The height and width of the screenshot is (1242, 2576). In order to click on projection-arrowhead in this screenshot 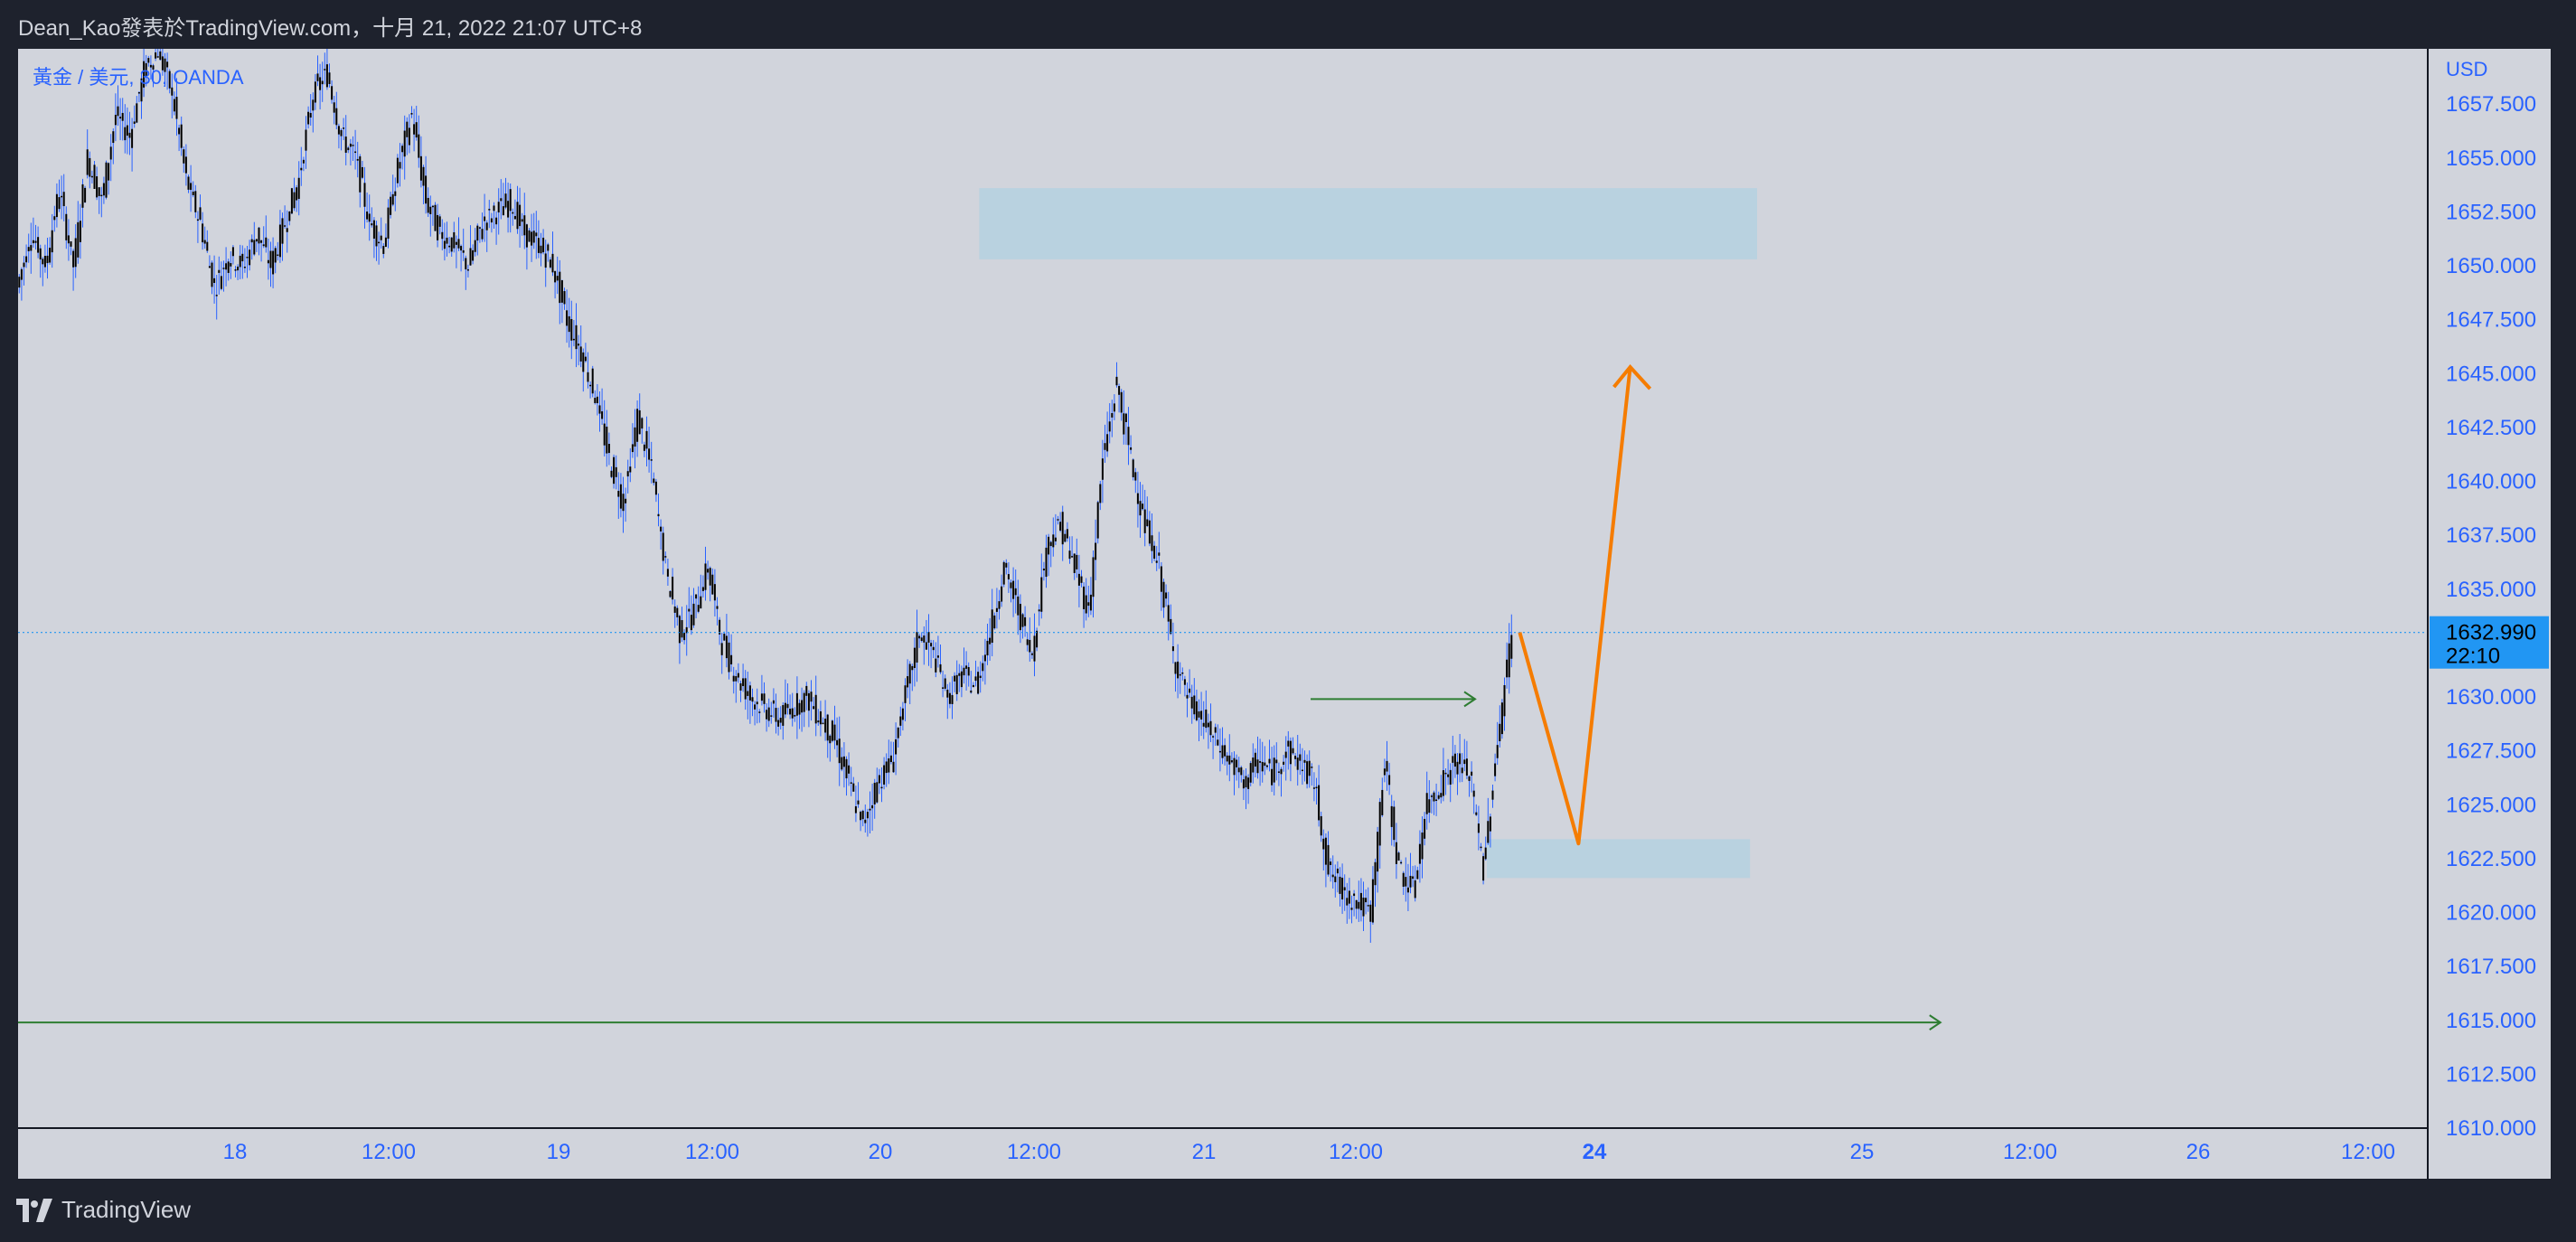, I will do `click(1632, 377)`.